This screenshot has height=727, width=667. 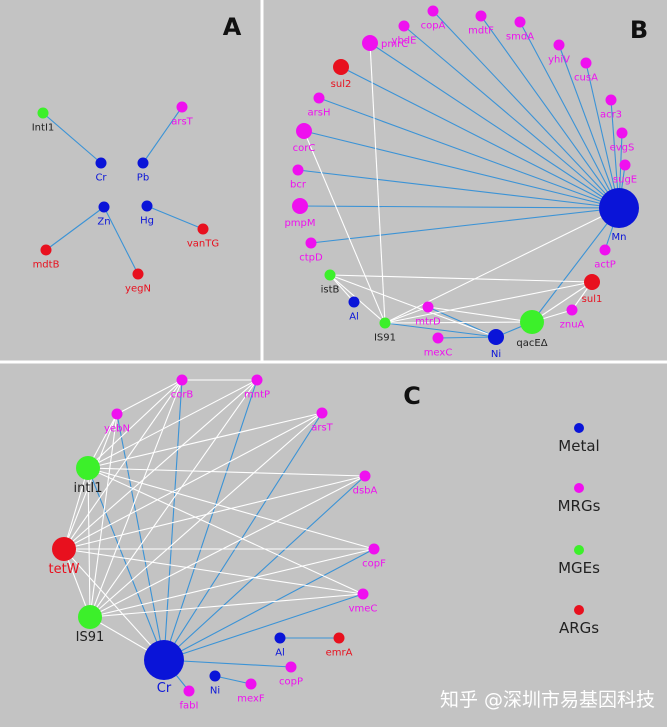 I want to click on panel-b-label-istB: istB, so click(x=330, y=290).